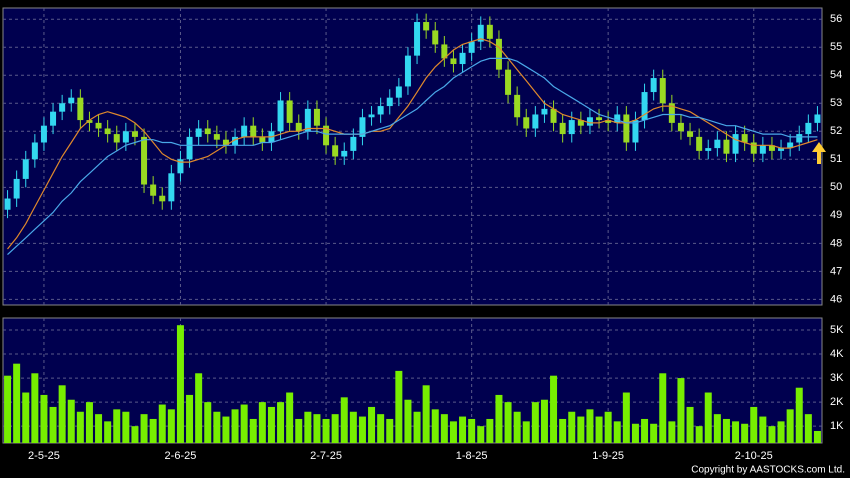 This screenshot has height=478, width=850. What do you see at coordinates (836, 131) in the screenshot?
I see `y-tick-label: 52` at bounding box center [836, 131].